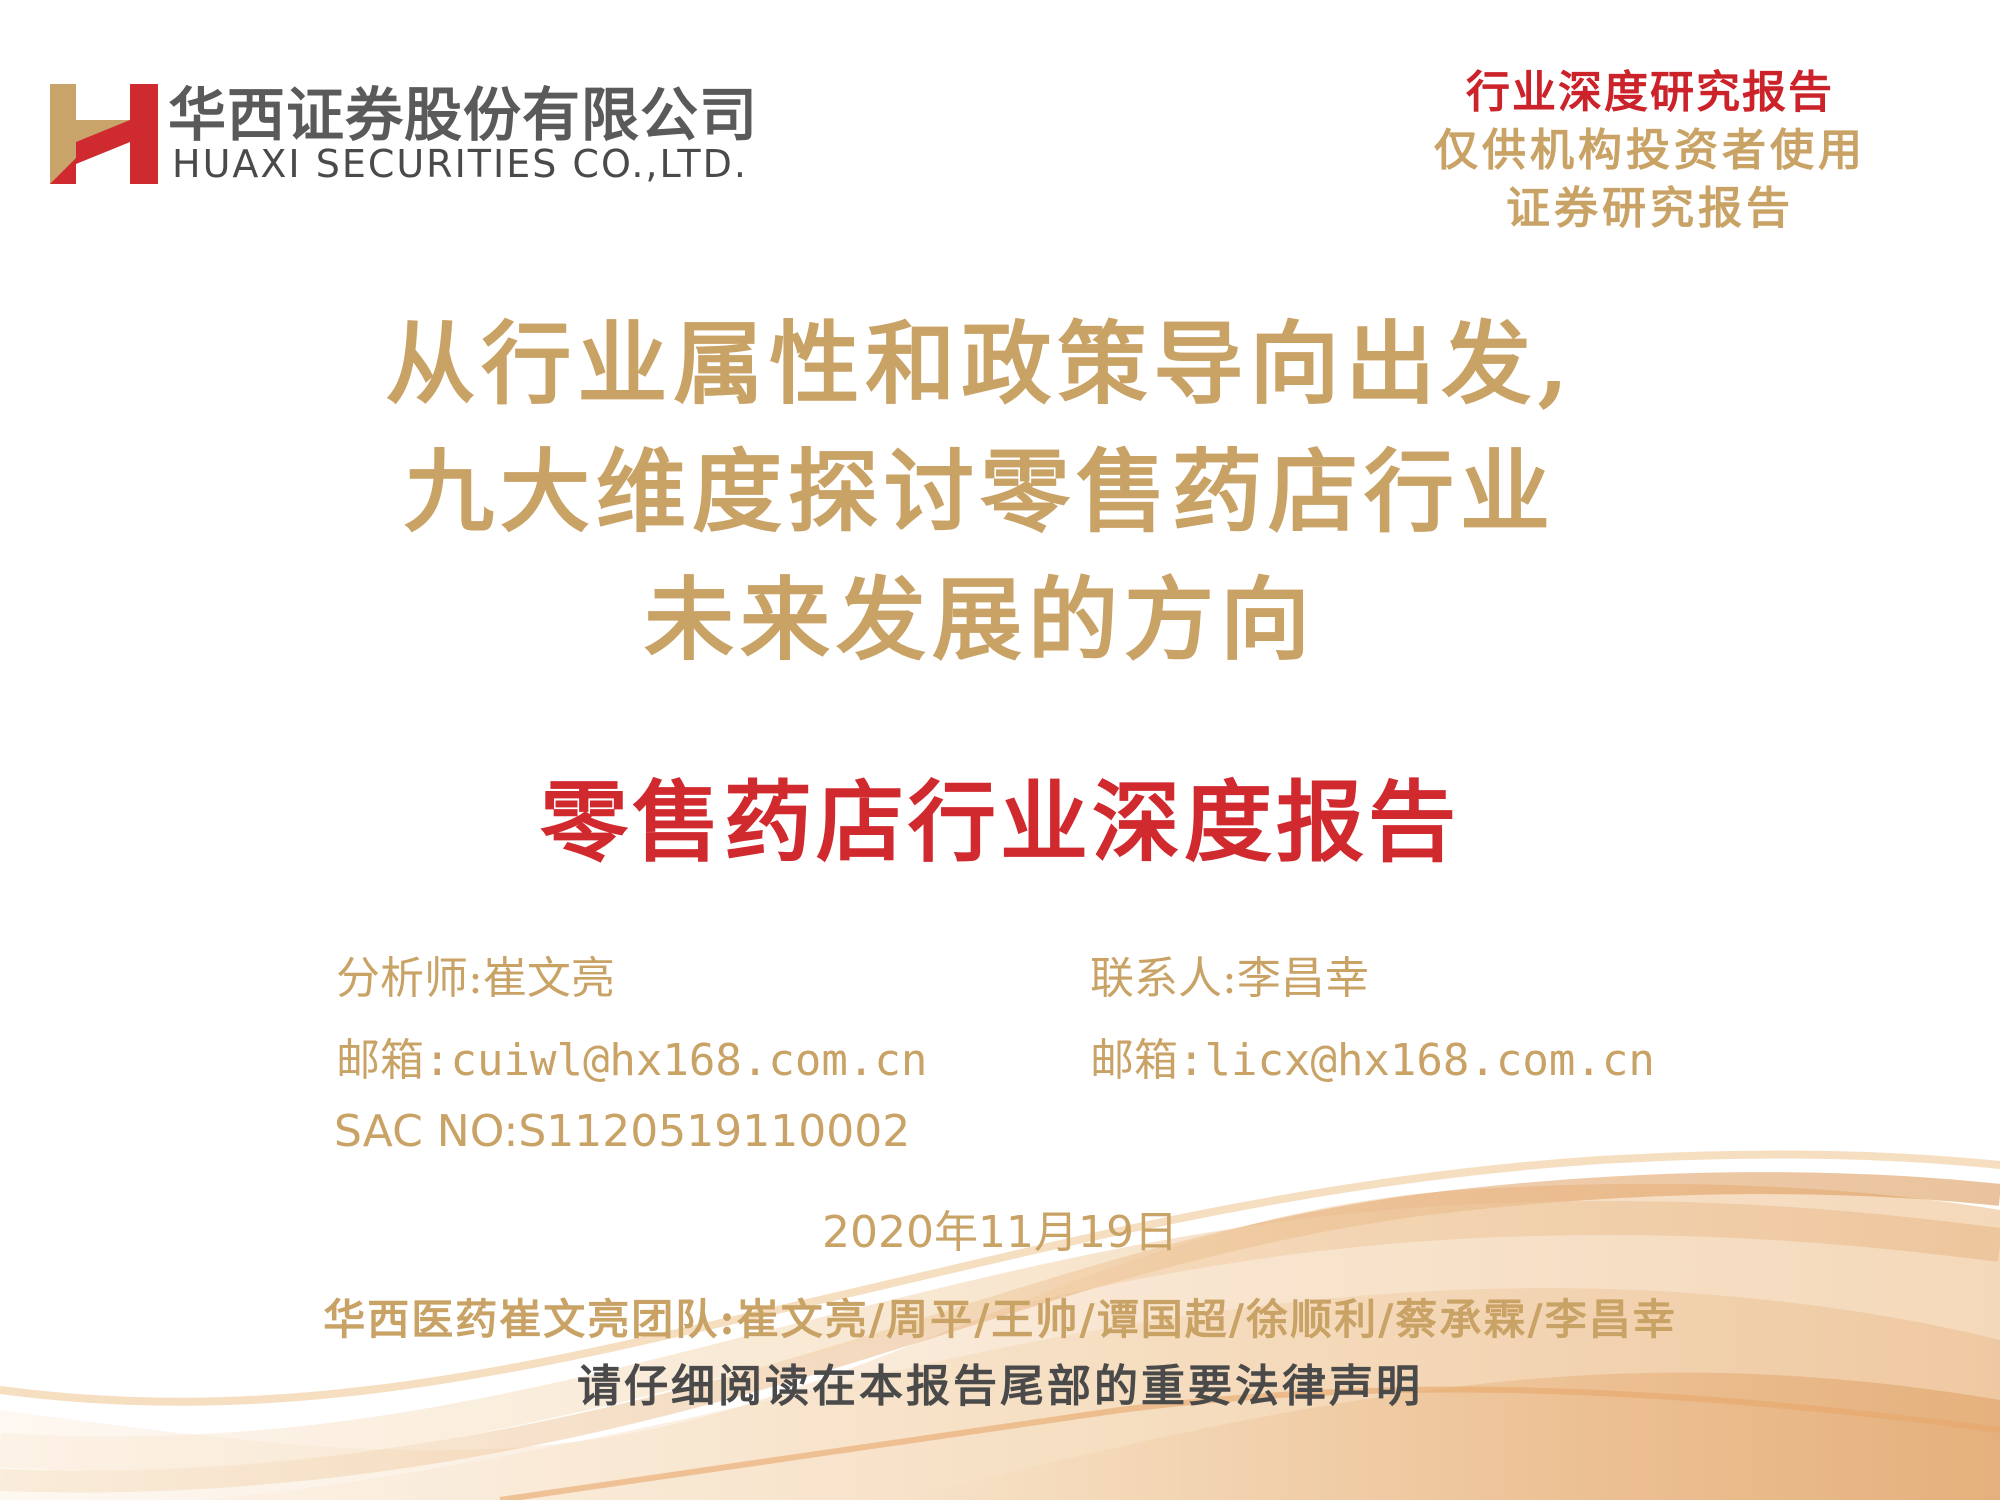 The width and height of the screenshot is (2000, 1500). Describe the element at coordinates (104, 134) in the screenshot. I see `huaxi-logo-icon` at that location.